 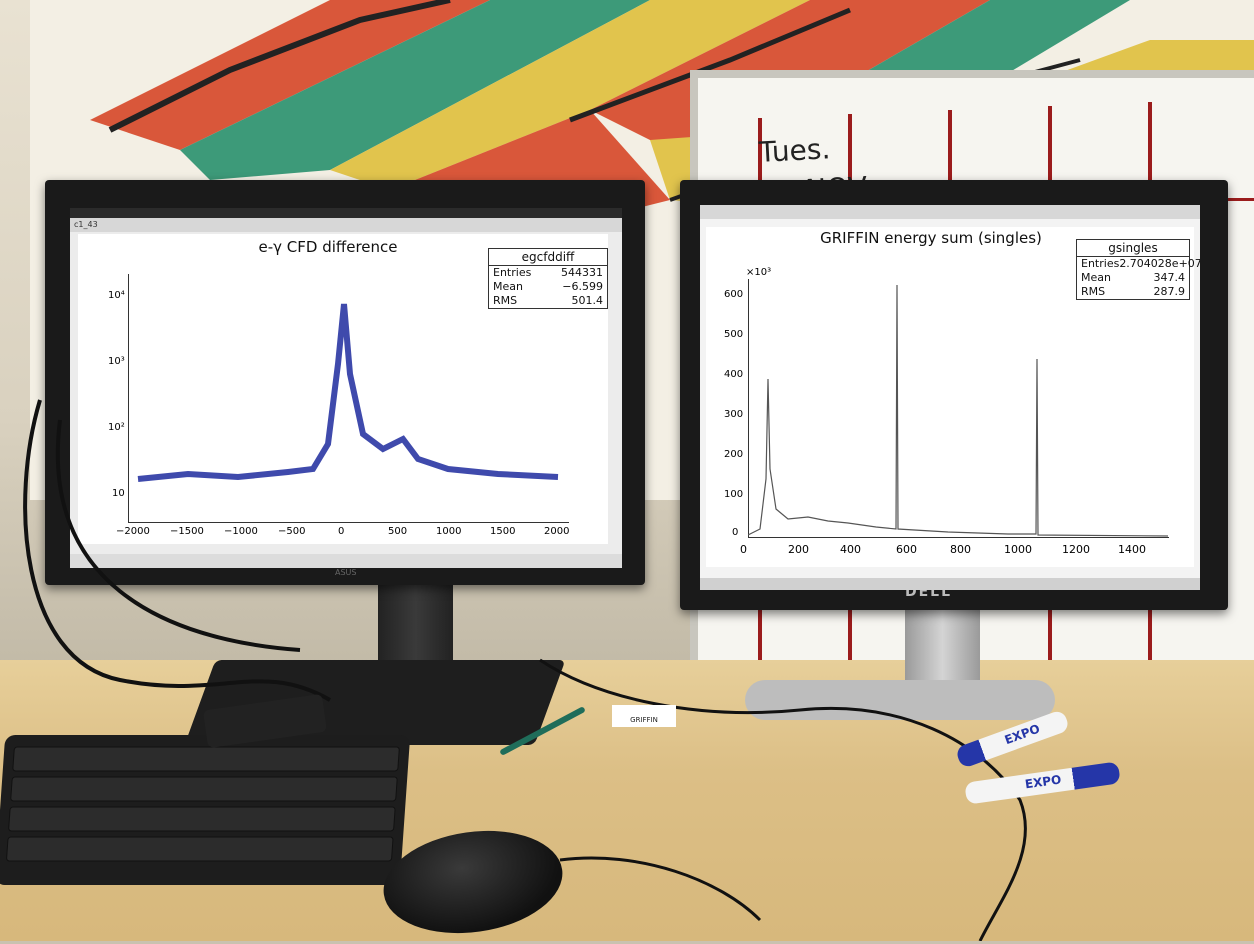 What do you see at coordinates (557, 531) in the screenshot?
I see `x-tick-label: 2000` at bounding box center [557, 531].